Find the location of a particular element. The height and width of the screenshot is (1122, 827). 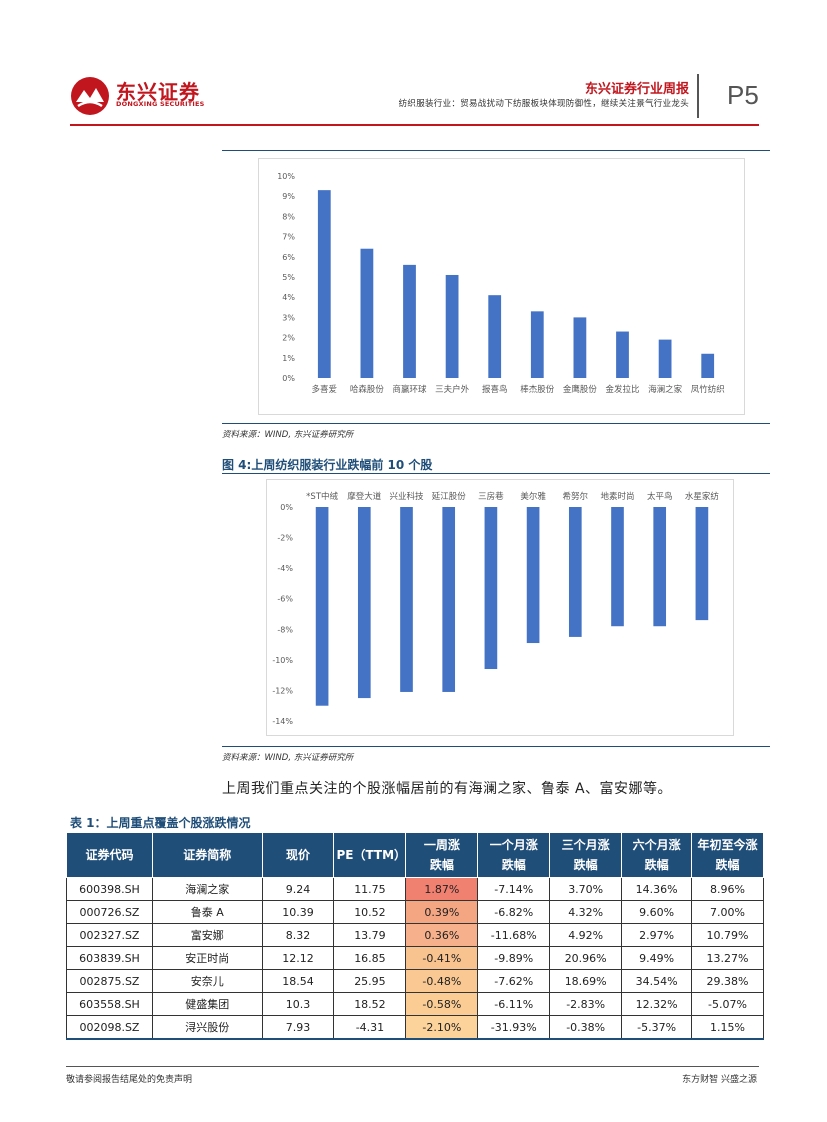

x-category-label: 棒杰股份 is located at coordinates (537, 389).